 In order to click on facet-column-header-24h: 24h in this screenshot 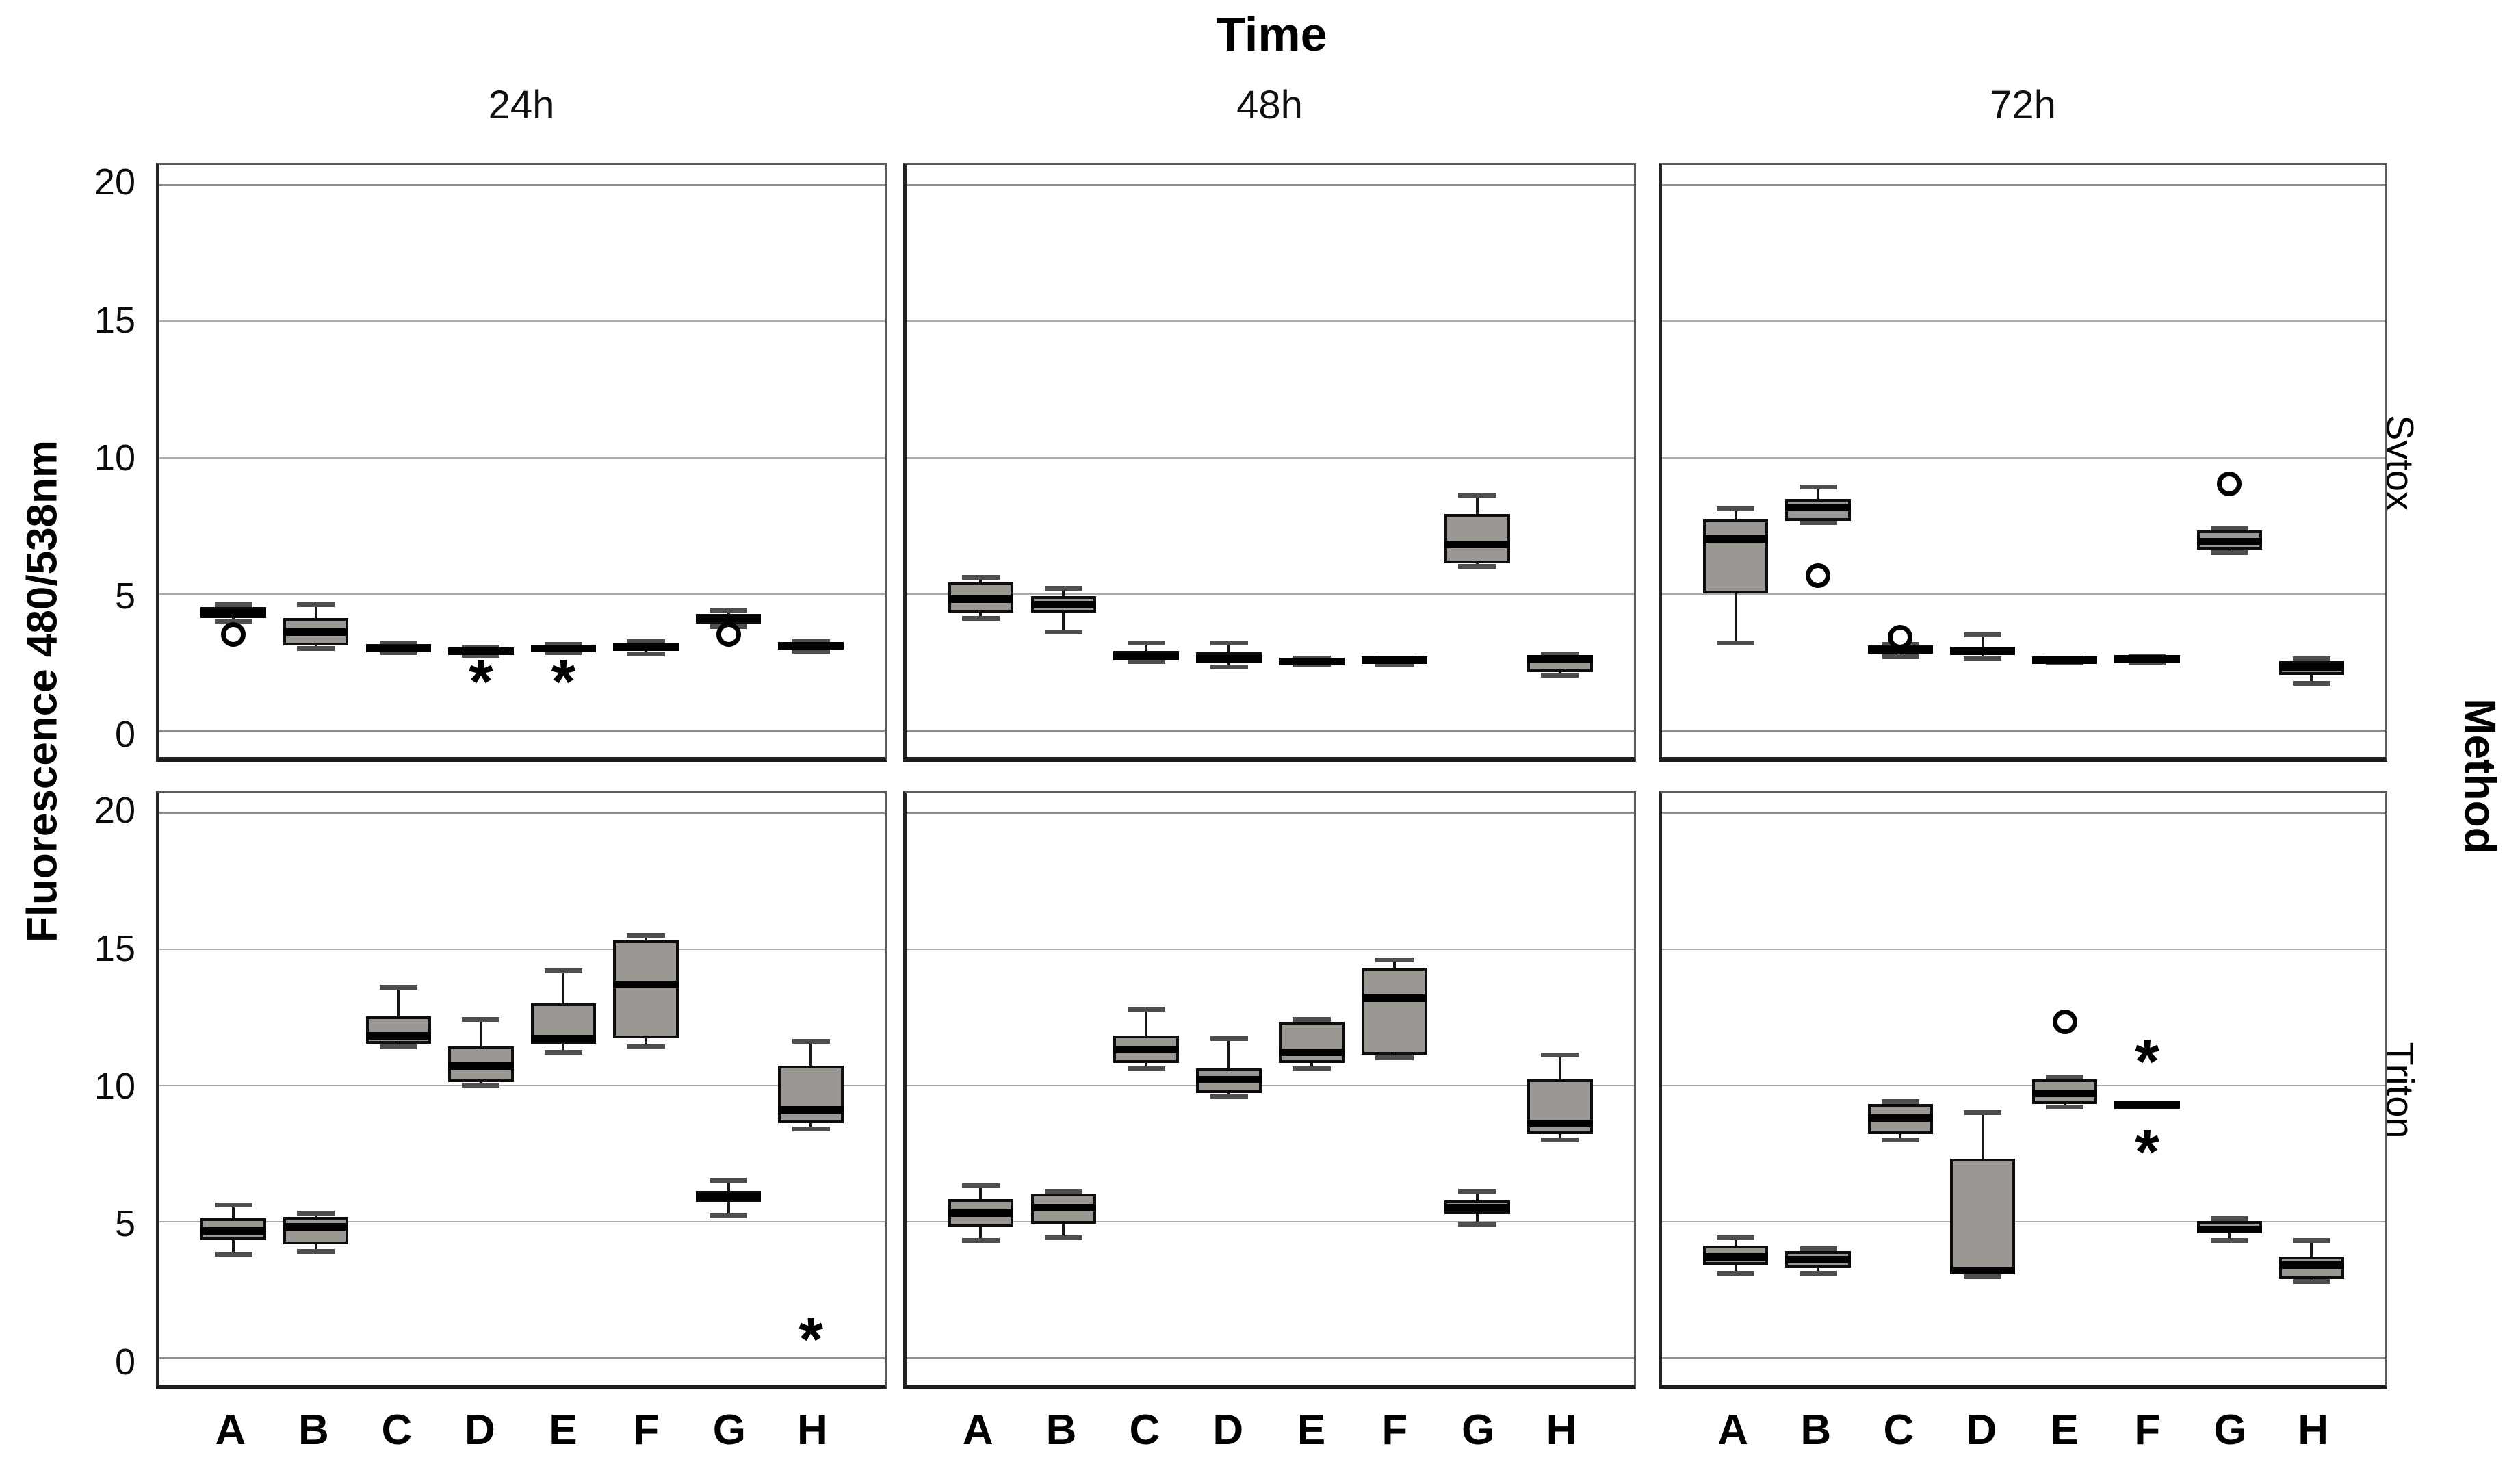, I will do `click(521, 105)`.